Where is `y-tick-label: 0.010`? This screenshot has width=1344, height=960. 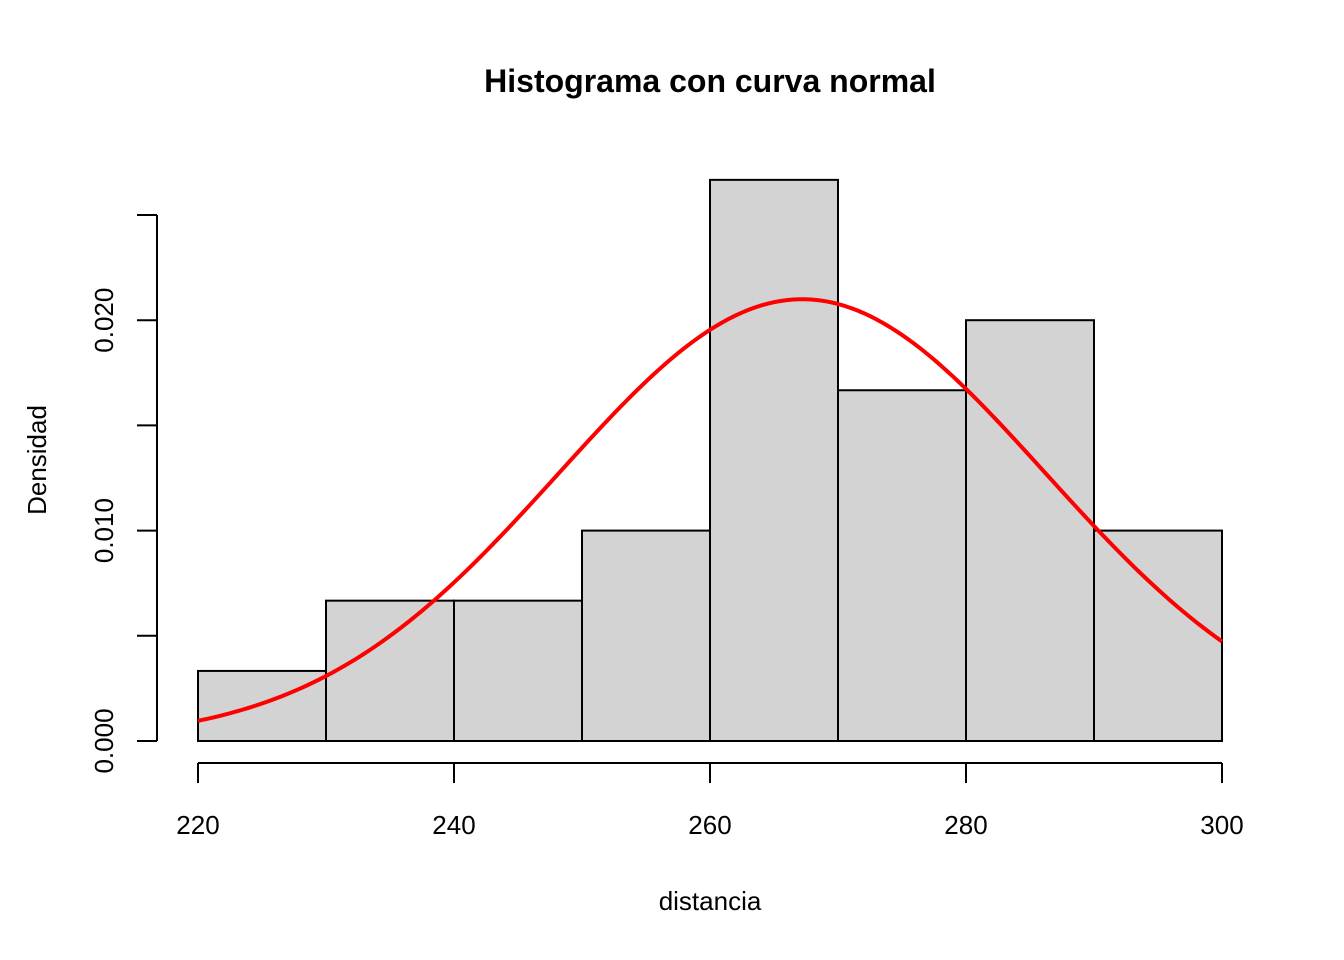
y-tick-label: 0.010 is located at coordinates (104, 530).